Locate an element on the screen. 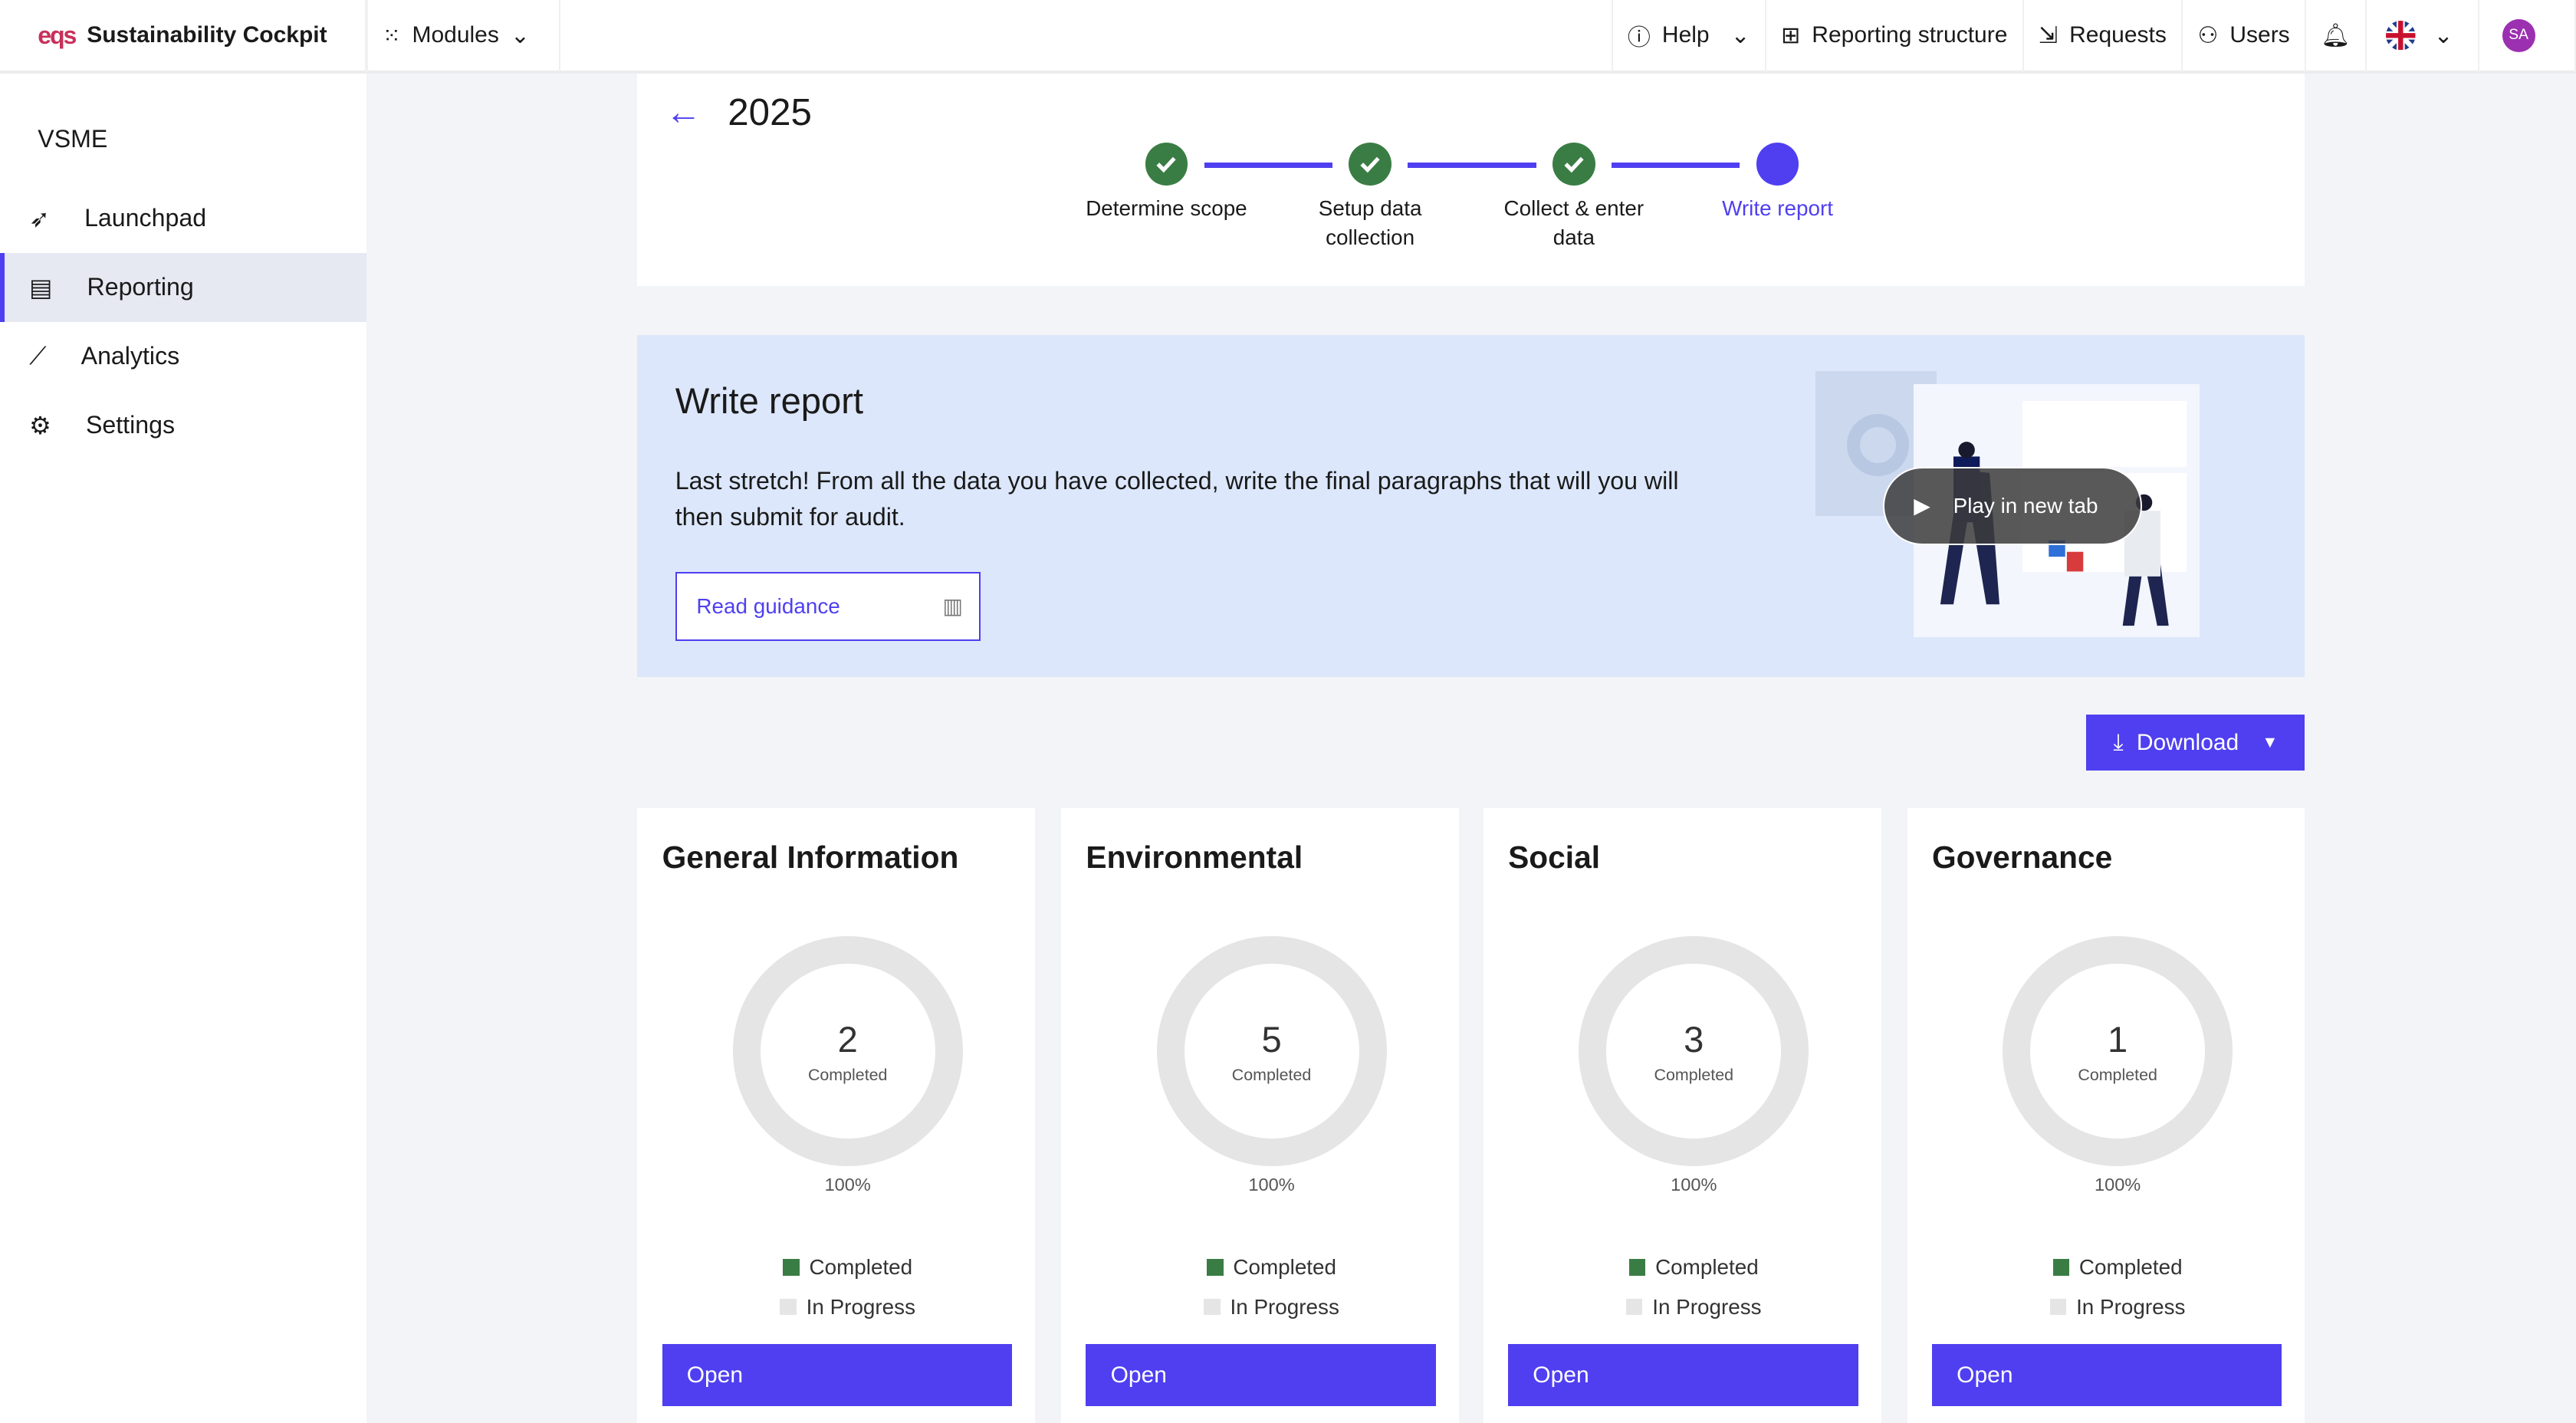  read-guidance-button: Read guidance ▥ is located at coordinates (828, 606).